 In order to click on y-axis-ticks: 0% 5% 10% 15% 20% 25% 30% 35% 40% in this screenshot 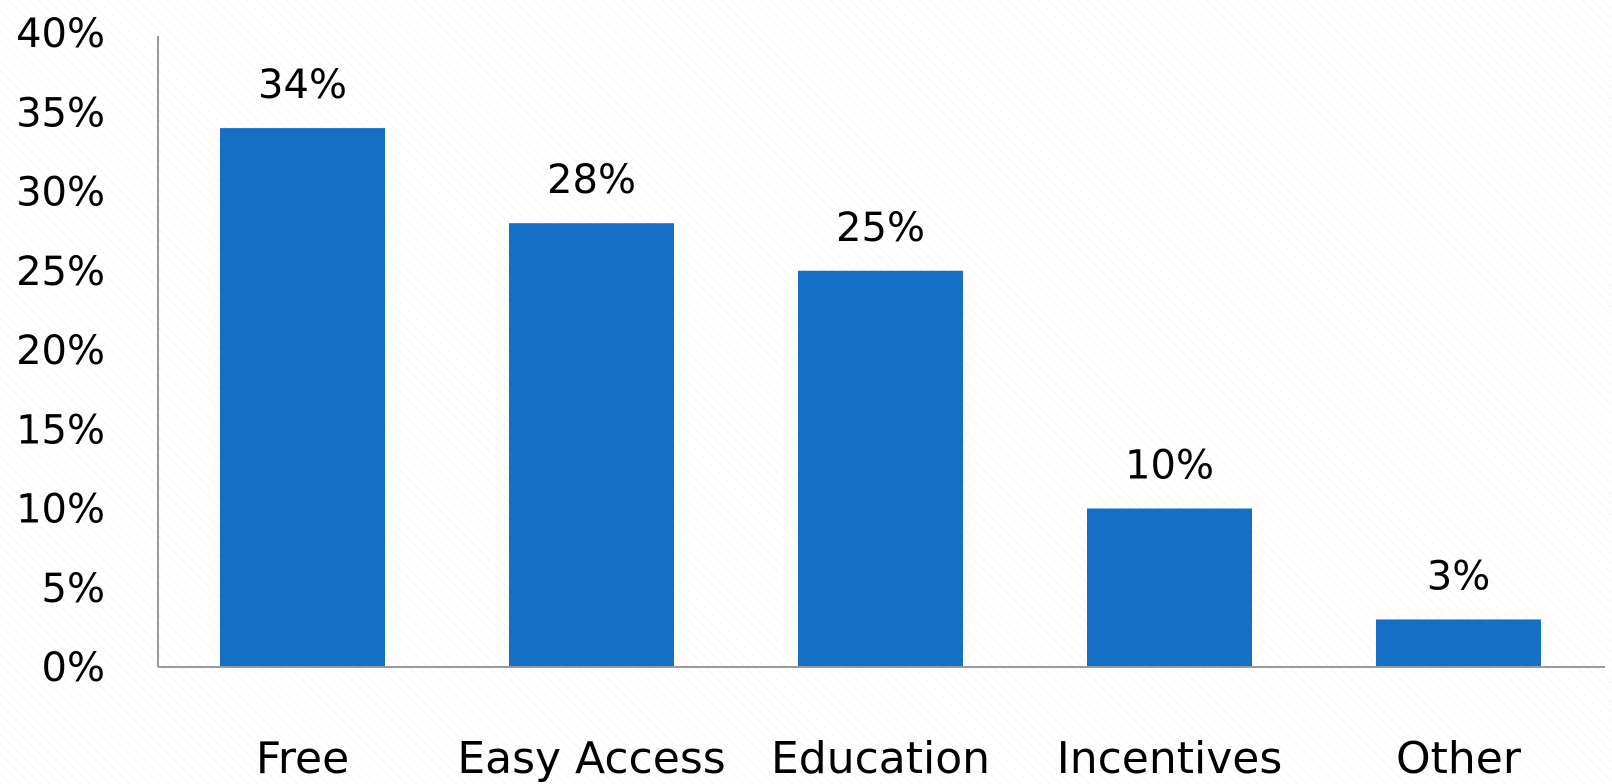, I will do `click(60, 351)`.